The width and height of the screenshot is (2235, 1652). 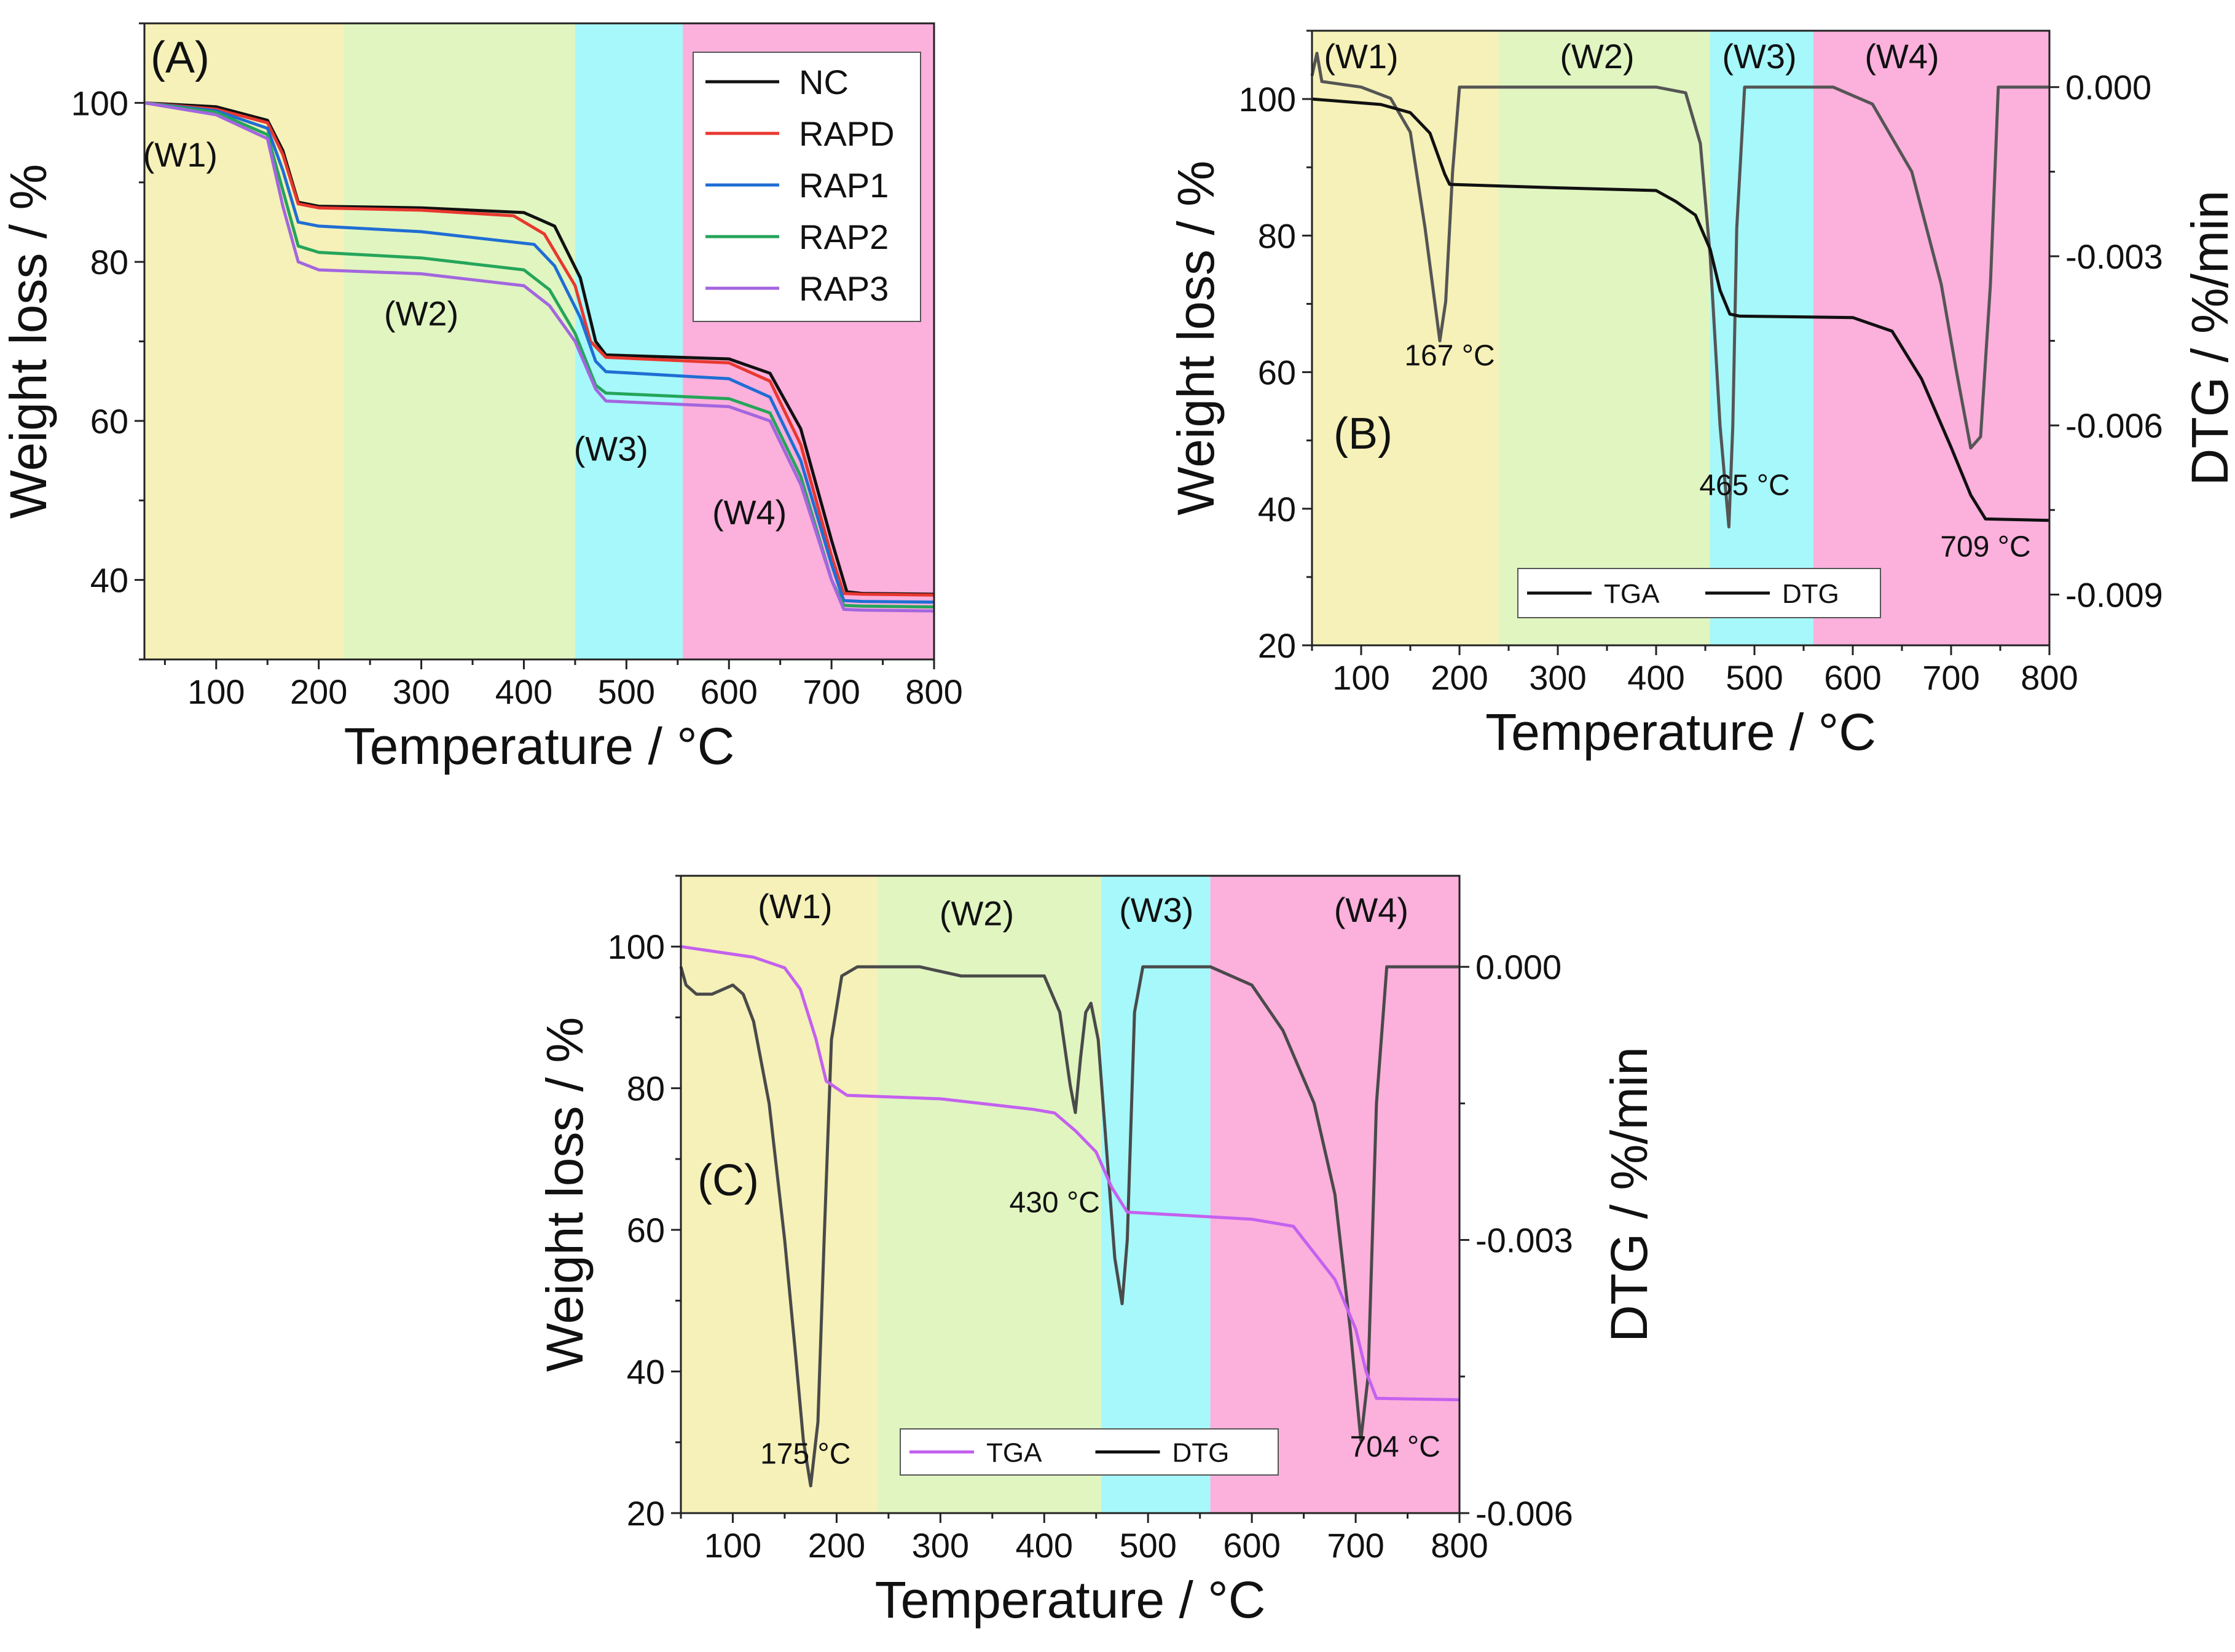 What do you see at coordinates (844, 237) in the screenshot?
I see `legend-label-rap2: RAP2` at bounding box center [844, 237].